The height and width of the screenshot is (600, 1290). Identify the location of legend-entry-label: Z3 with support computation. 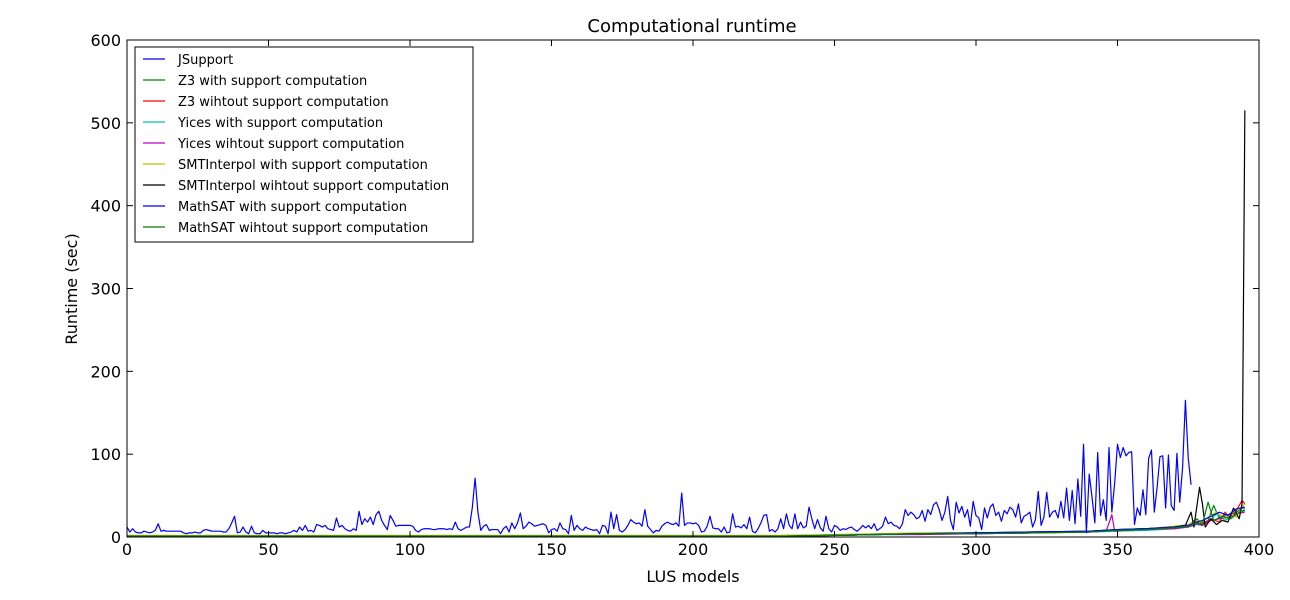
(272, 81).